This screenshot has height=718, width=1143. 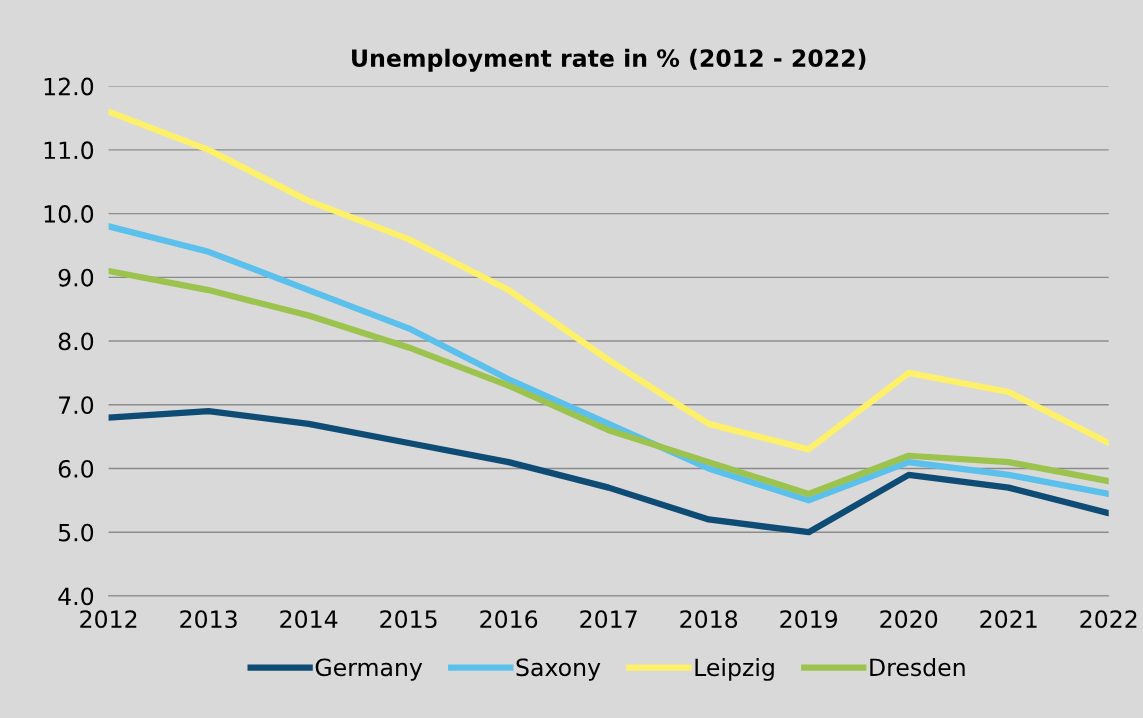 What do you see at coordinates (909, 619) in the screenshot?
I see `x-tick-label: 2020` at bounding box center [909, 619].